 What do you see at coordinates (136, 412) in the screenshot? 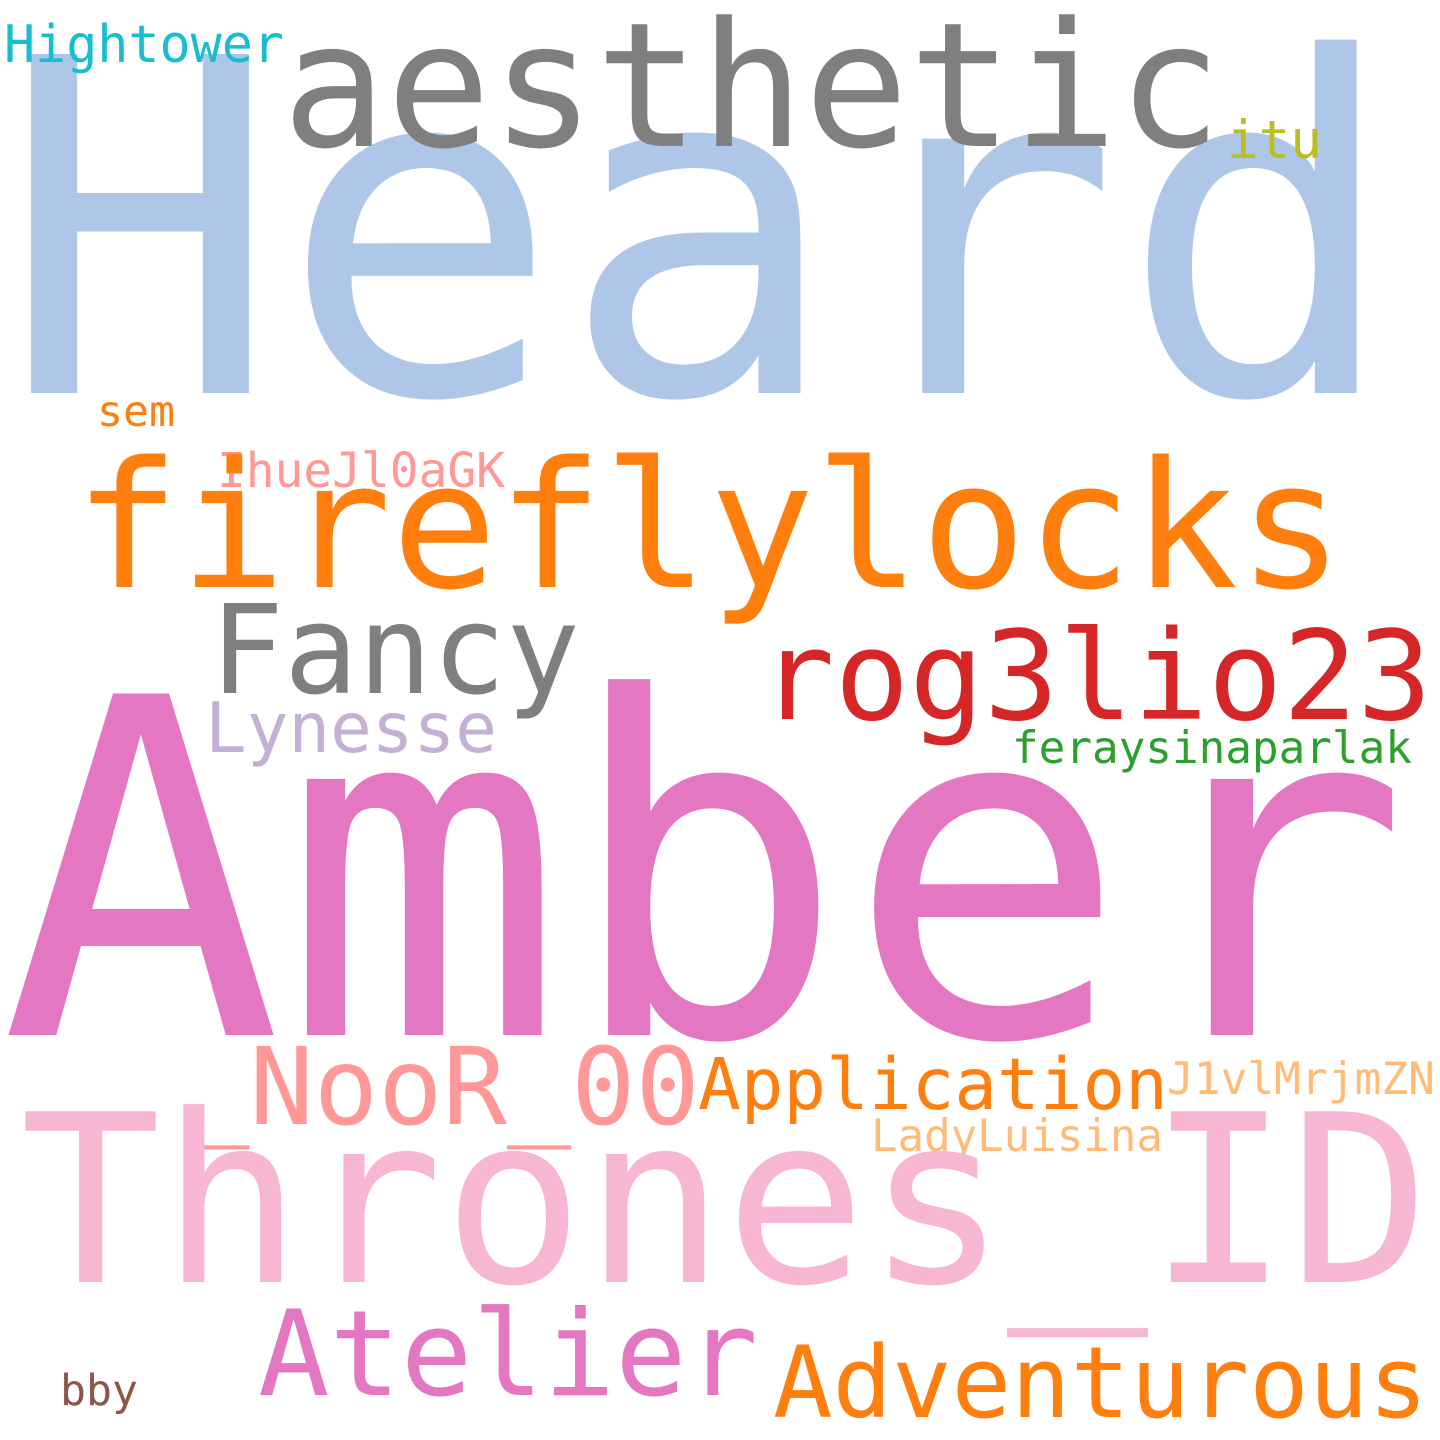
I see `word-sem: sem` at bounding box center [136, 412].